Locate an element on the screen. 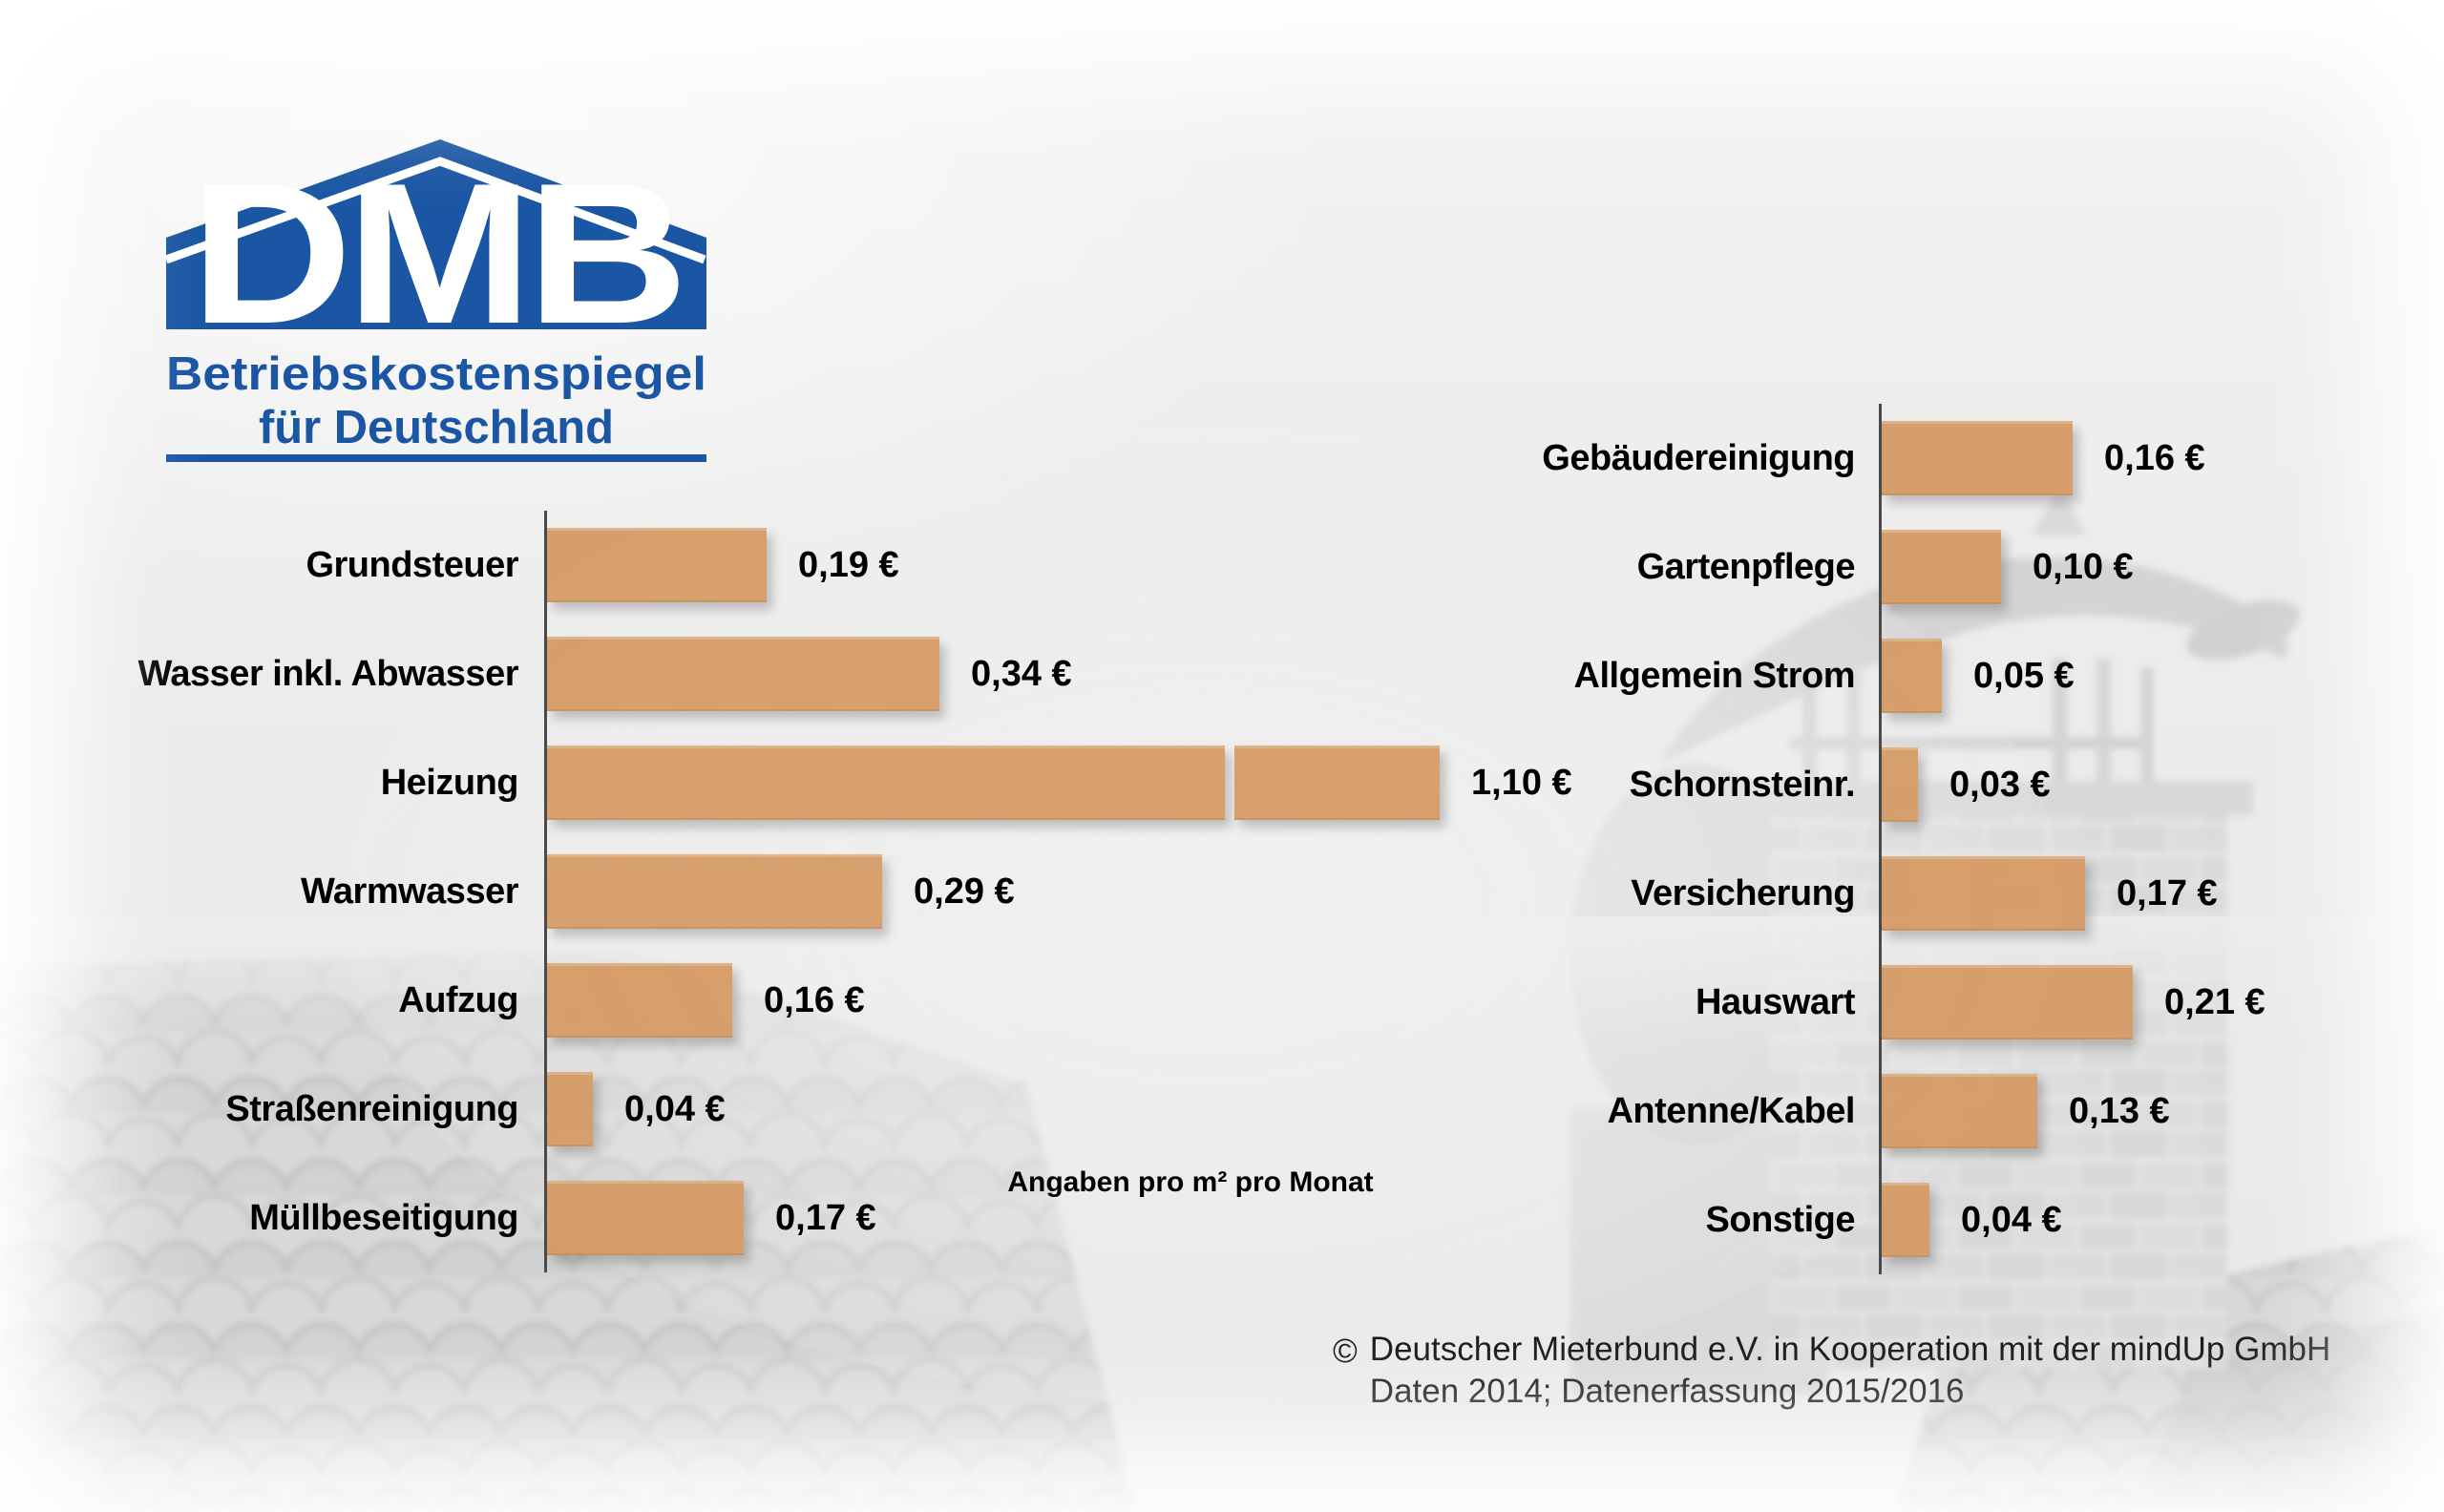 The image size is (2444, 1512). bar-zone: 0,19 € is located at coordinates (1074, 565).